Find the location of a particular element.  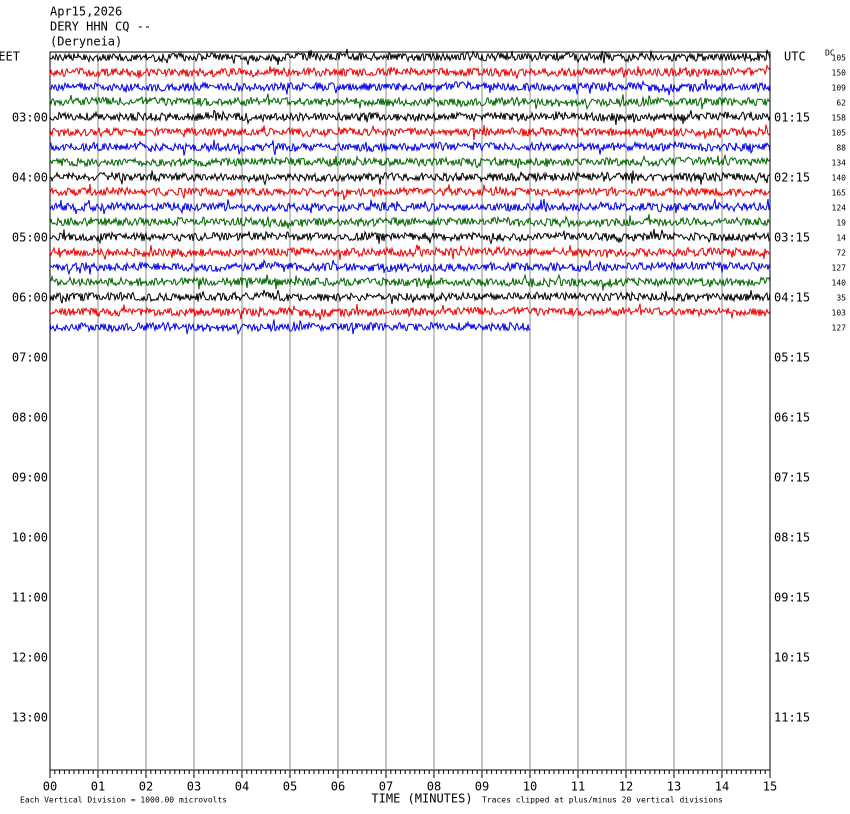

dc-offset: 88 is located at coordinates (841, 148).